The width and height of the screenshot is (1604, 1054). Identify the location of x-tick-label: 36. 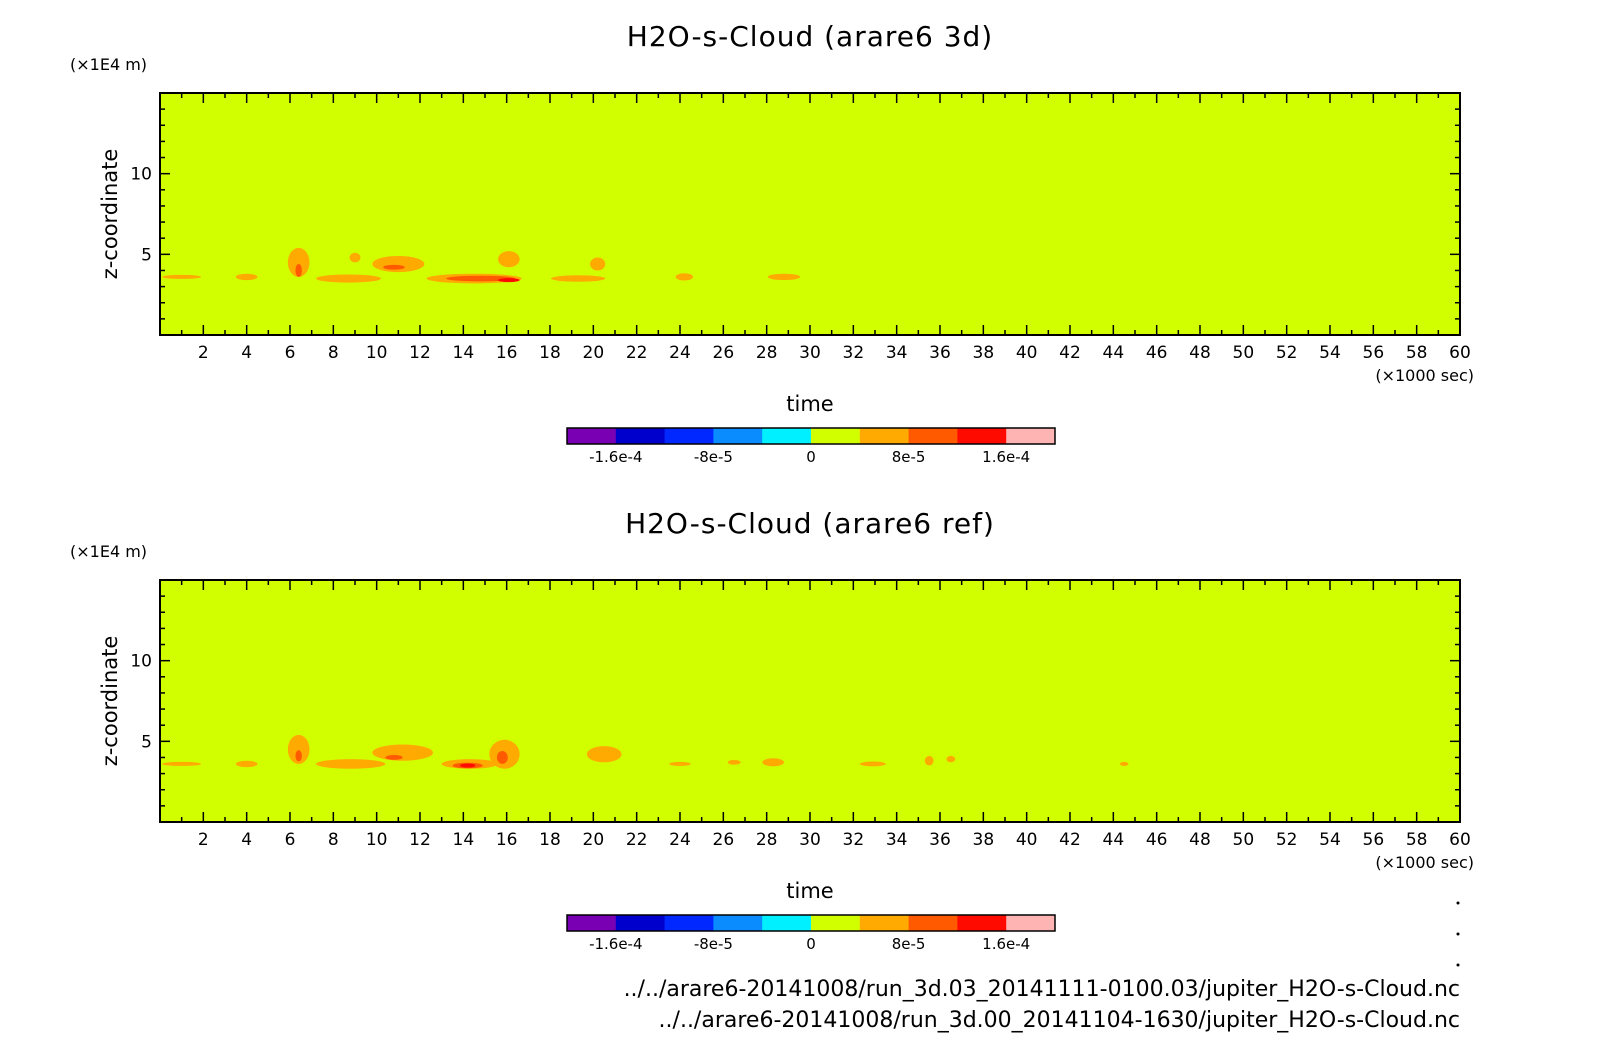
(940, 840).